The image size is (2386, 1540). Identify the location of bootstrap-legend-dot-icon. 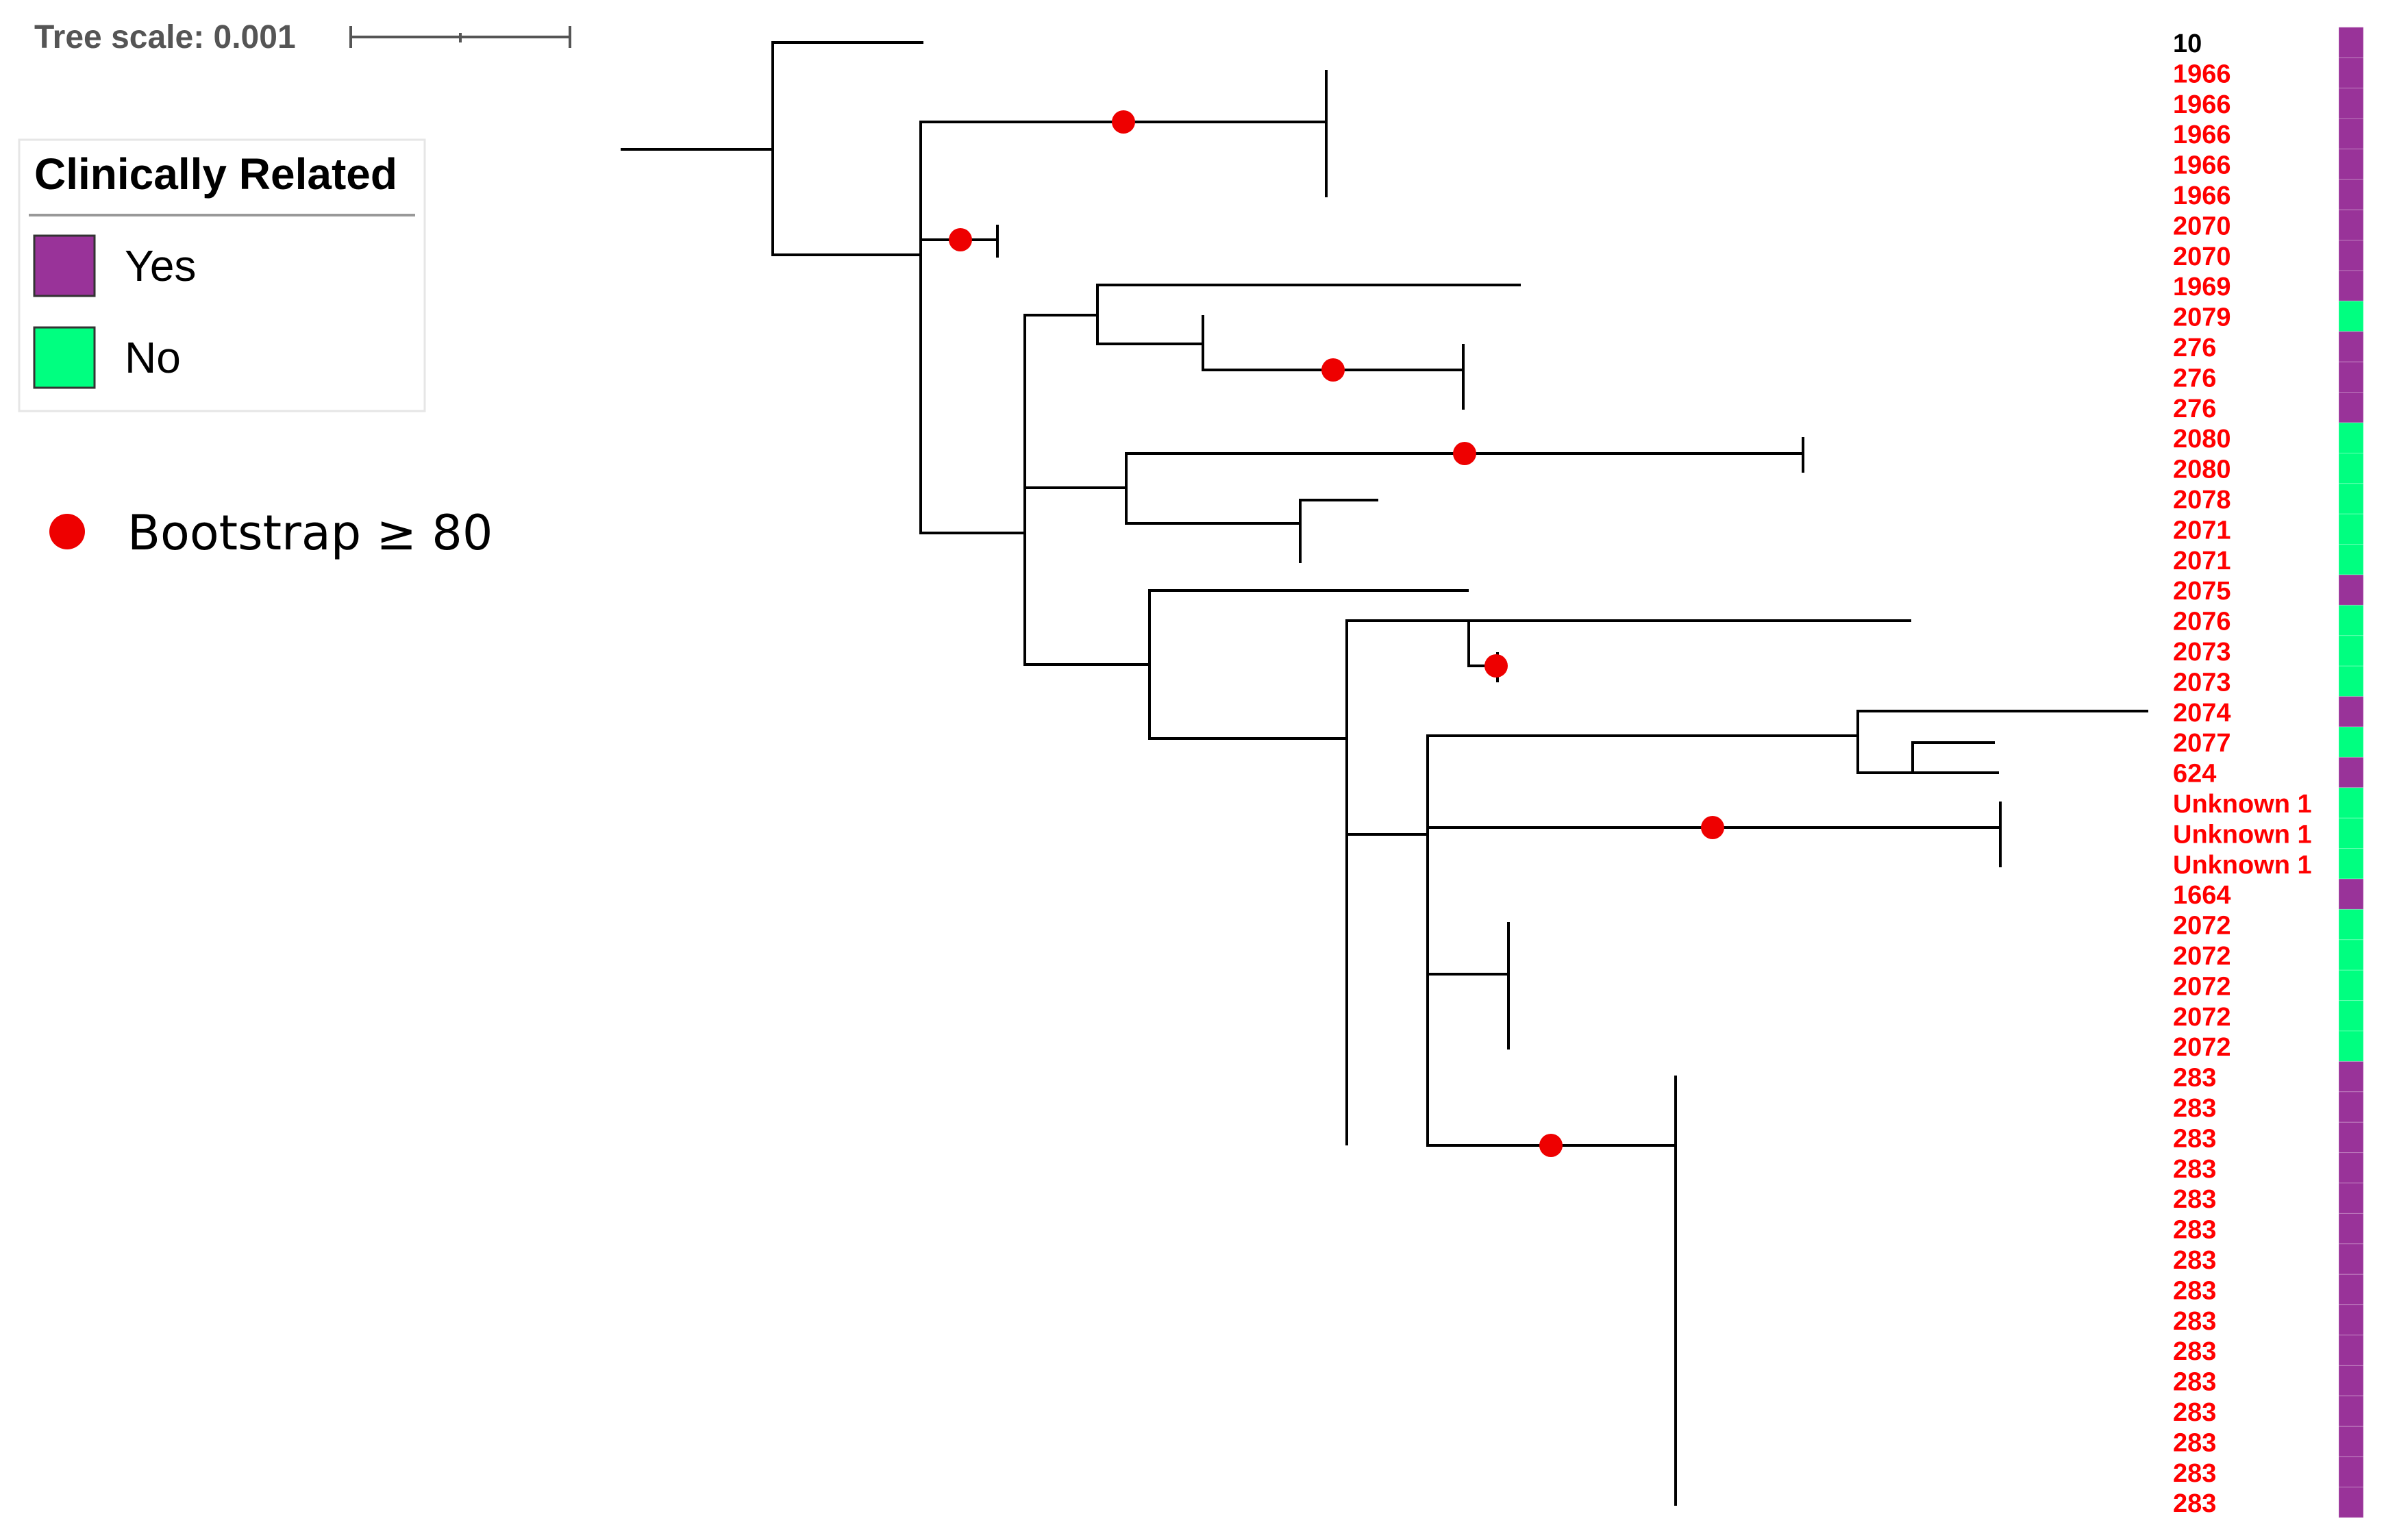
(67, 531).